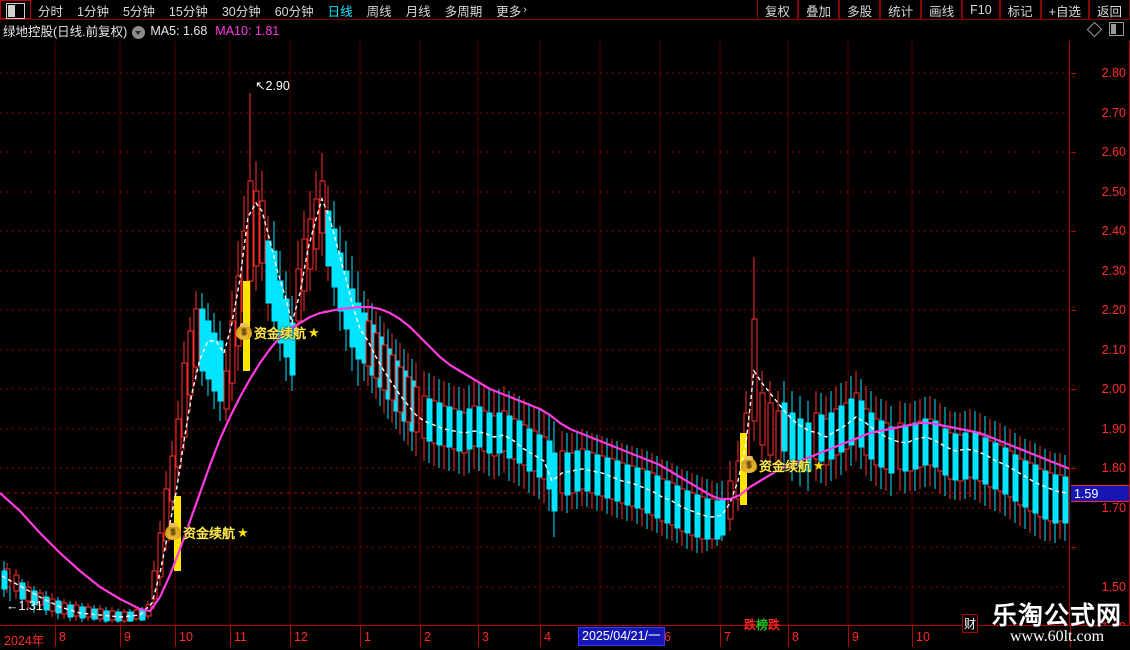 The image size is (1130, 650). What do you see at coordinates (1113, 310) in the screenshot?
I see `price-tick-label: 2.20` at bounding box center [1113, 310].